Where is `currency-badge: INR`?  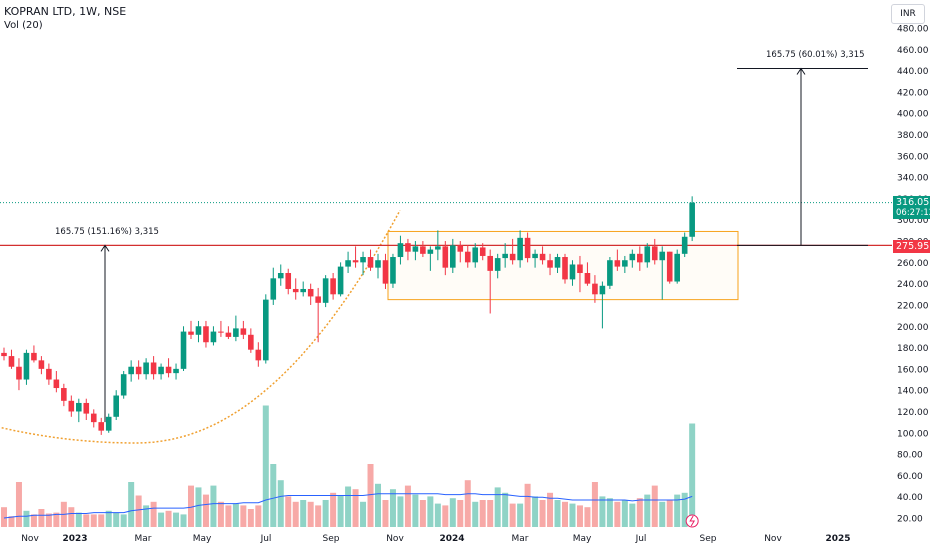 currency-badge: INR is located at coordinates (908, 14).